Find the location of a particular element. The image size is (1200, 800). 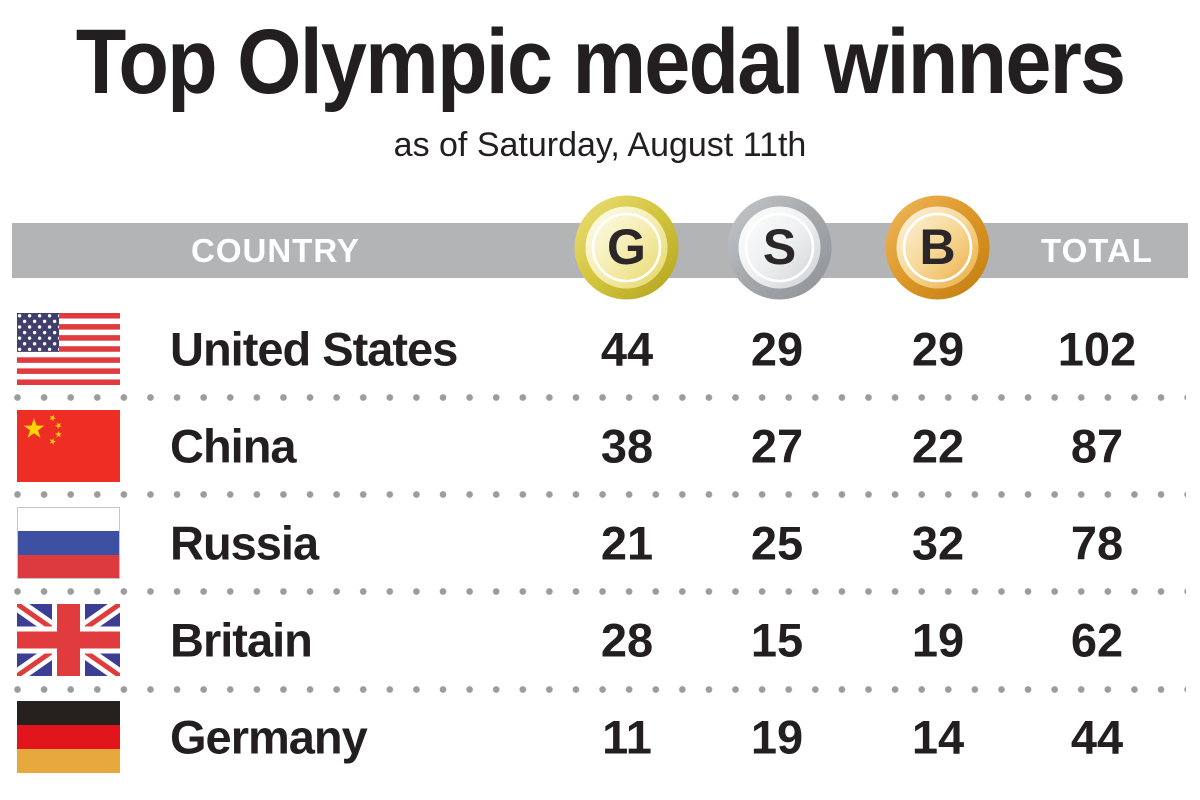

table-row: Britain 28 15 19 62 is located at coordinates (600, 639).